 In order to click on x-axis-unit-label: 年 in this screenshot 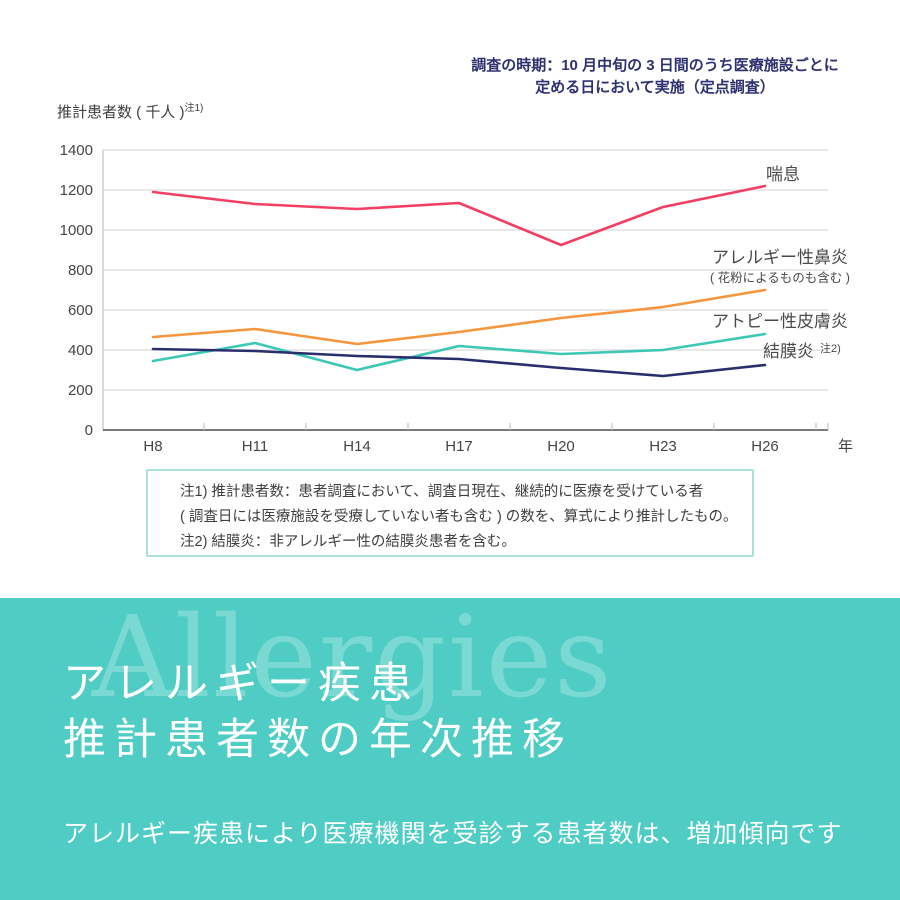, I will do `click(845, 446)`.